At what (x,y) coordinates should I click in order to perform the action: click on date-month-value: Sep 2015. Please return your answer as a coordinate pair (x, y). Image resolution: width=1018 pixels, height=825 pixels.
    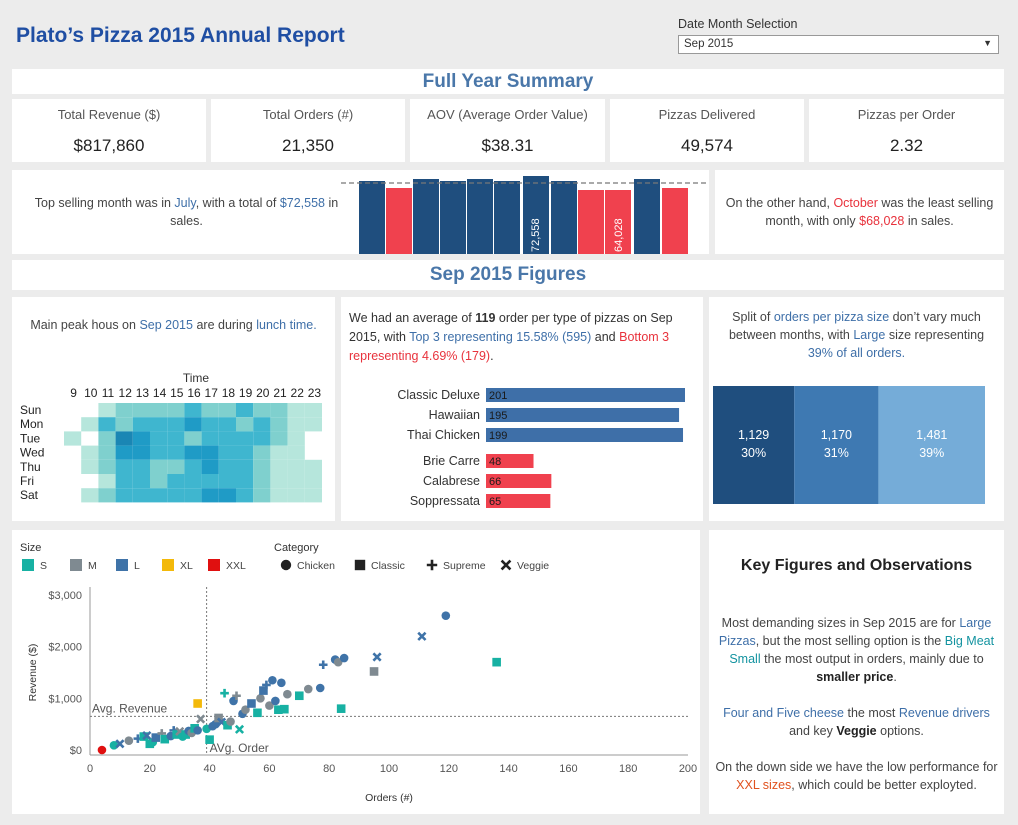
    Looking at the image, I should click on (709, 44).